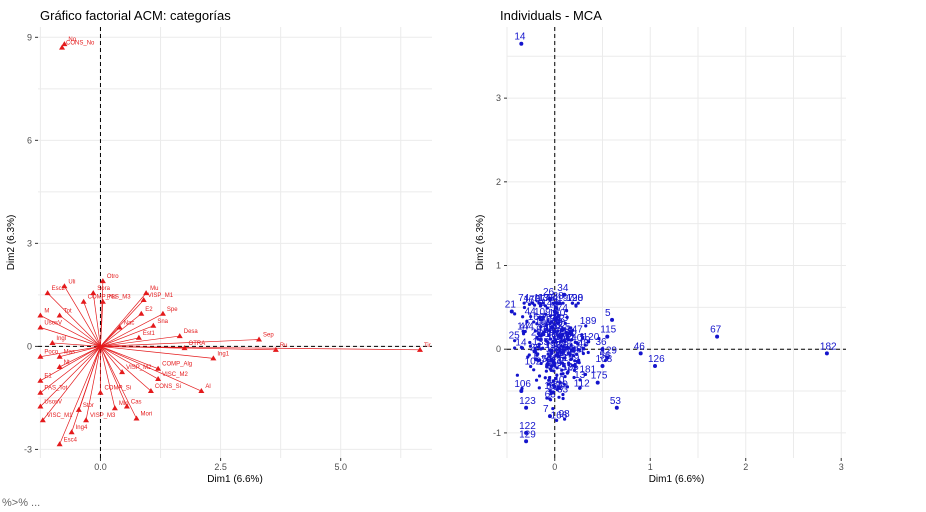 The width and height of the screenshot is (926, 512). I want to click on cloud-point-label: 162, so click(536, 317).